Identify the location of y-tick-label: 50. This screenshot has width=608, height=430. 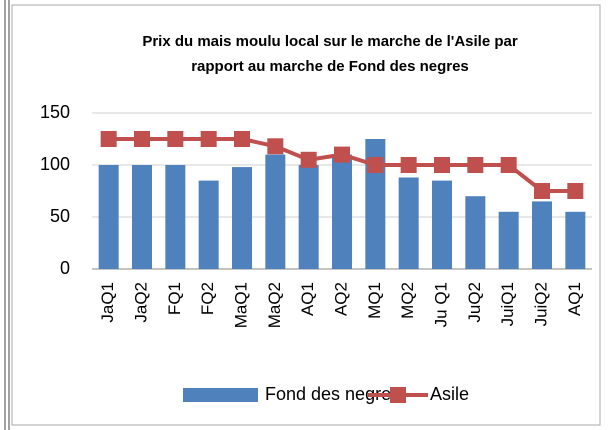
(60, 216).